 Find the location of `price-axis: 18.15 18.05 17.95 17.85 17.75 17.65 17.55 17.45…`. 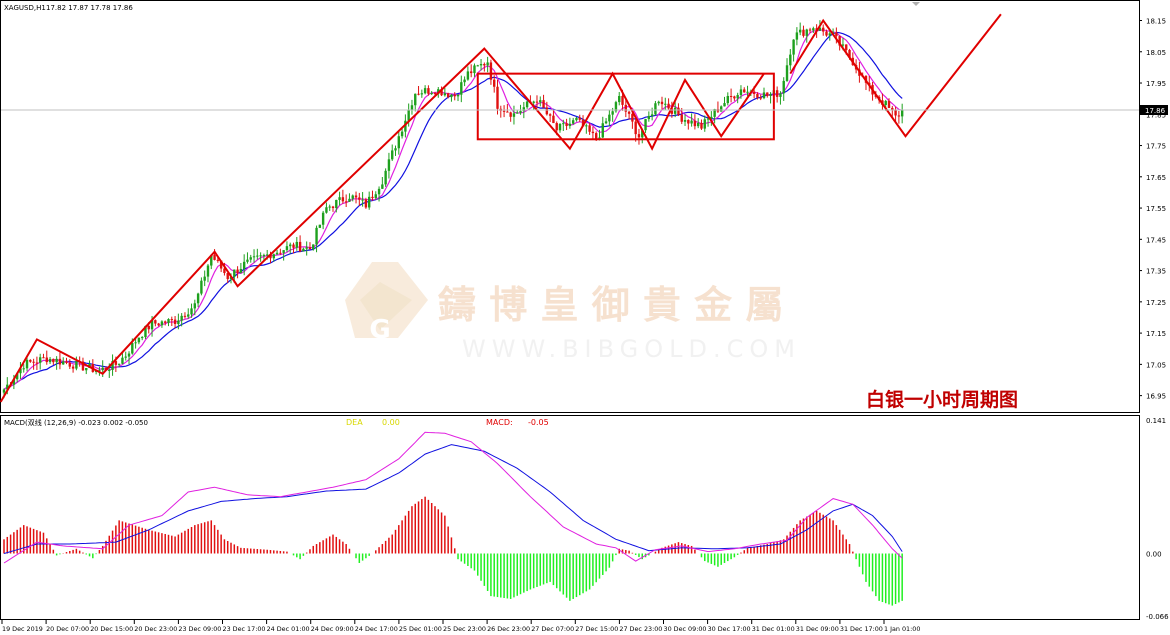

price-axis: 18.15 18.05 17.95 17.85 17.75 17.65 17.55 17.45… is located at coordinates (1152, 209).